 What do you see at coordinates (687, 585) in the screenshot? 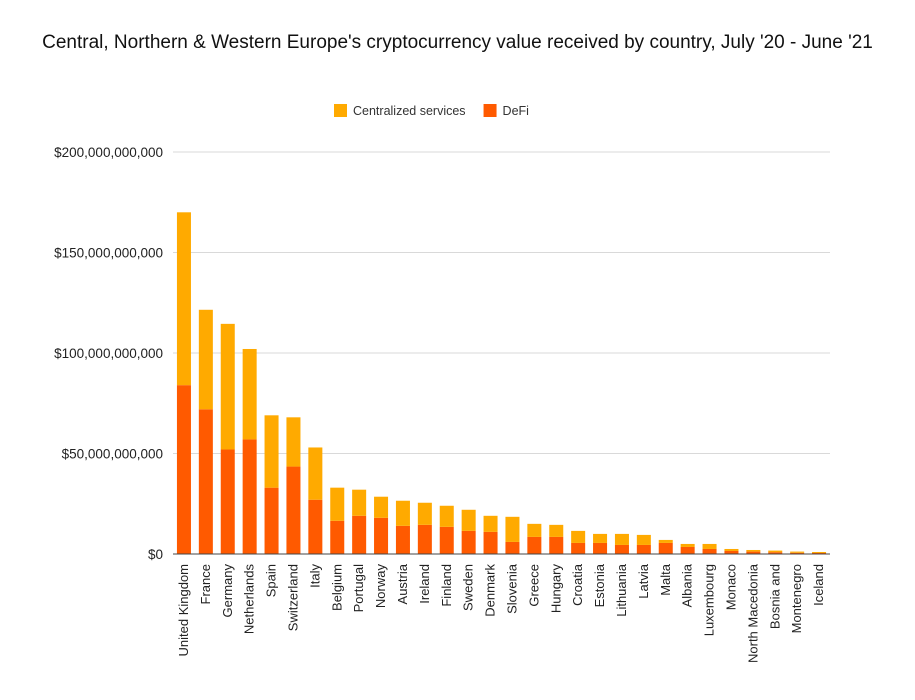
I see `x-tick-label: Albania` at bounding box center [687, 585].